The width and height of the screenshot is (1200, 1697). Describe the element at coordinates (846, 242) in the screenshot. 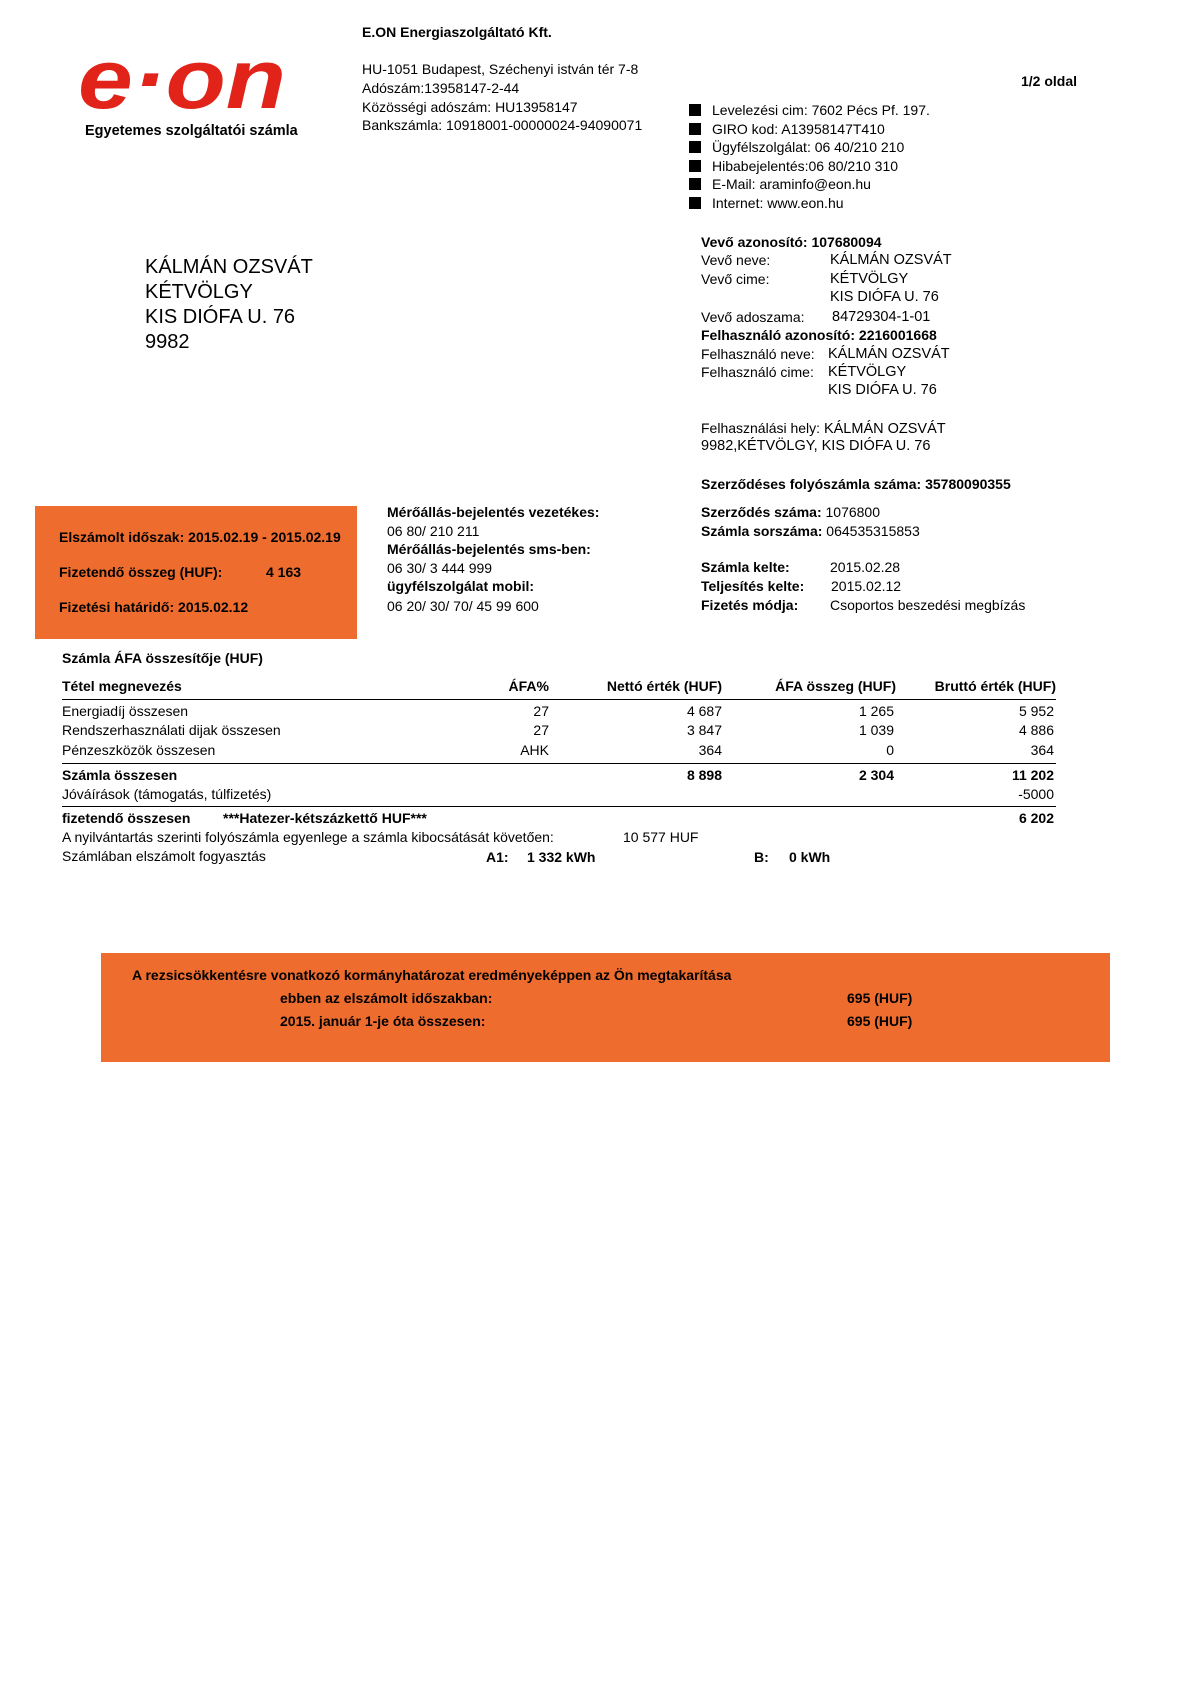

I see `customer-id: 107680094` at that location.